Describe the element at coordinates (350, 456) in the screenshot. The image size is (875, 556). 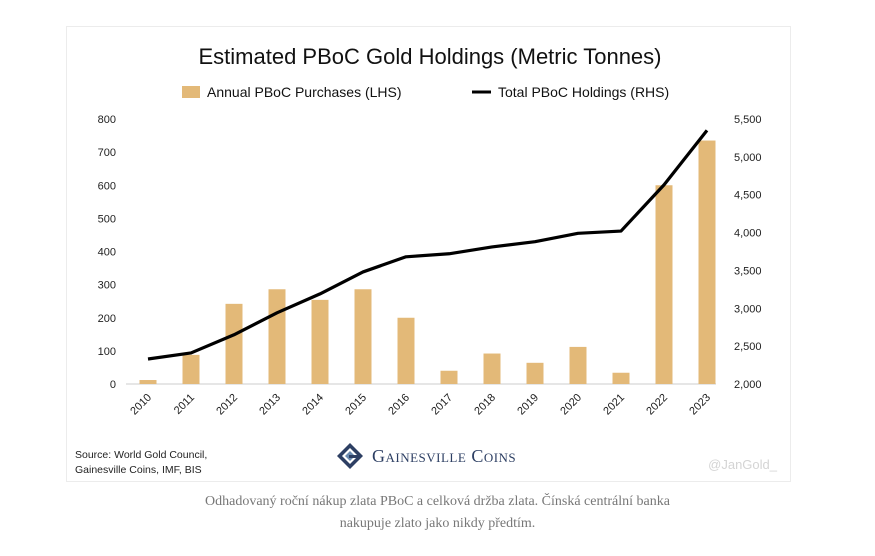
I see `gainesville-logo-icon` at that location.